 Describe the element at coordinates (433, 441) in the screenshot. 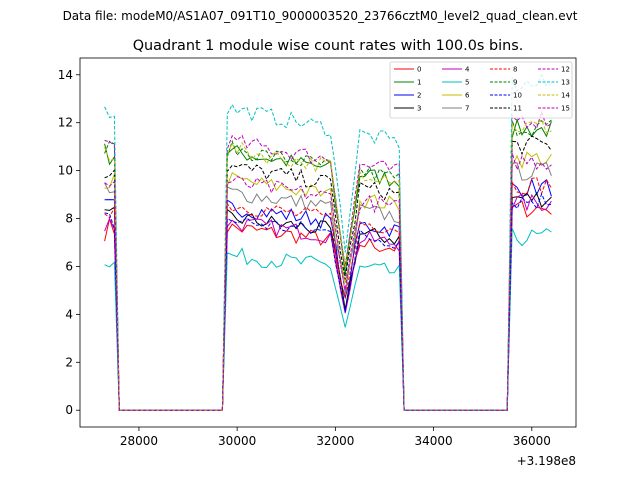

I see `x-tick-label: 34000` at that location.